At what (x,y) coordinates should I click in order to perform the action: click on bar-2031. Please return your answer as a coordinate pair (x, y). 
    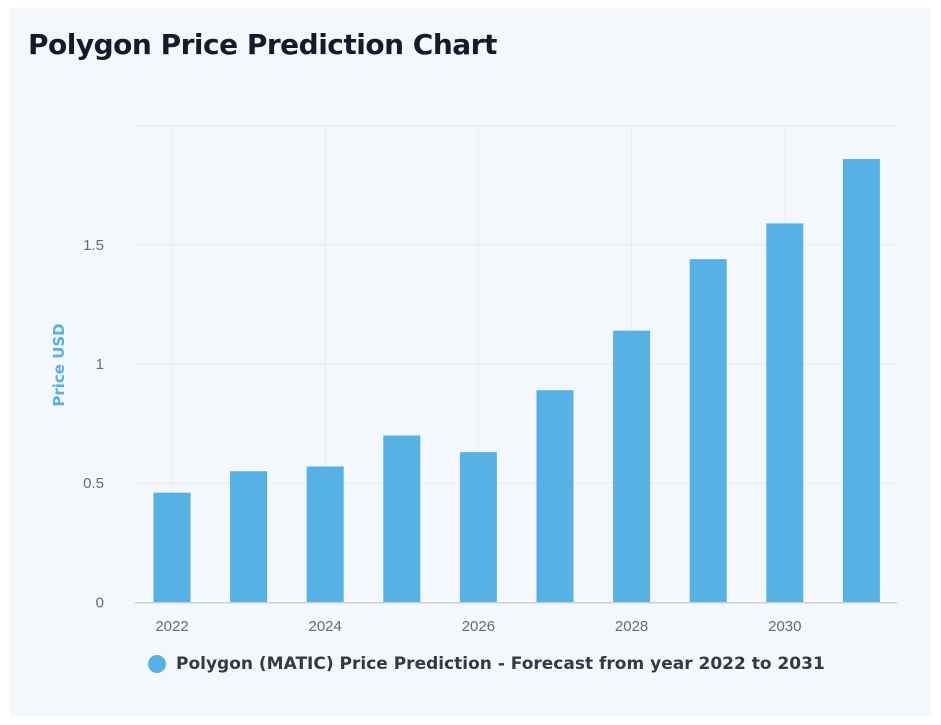
    Looking at the image, I should click on (861, 381).